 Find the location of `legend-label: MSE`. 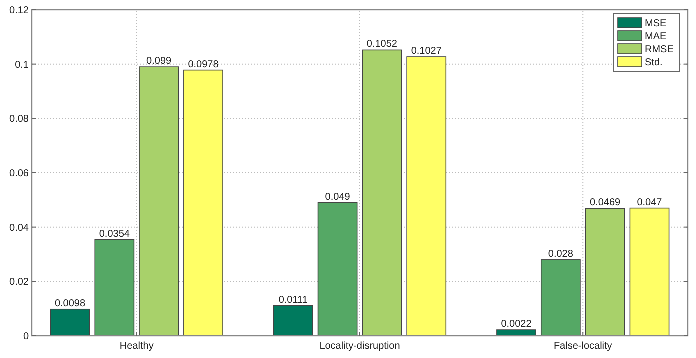

legend-label: MSE is located at coordinates (656, 24).